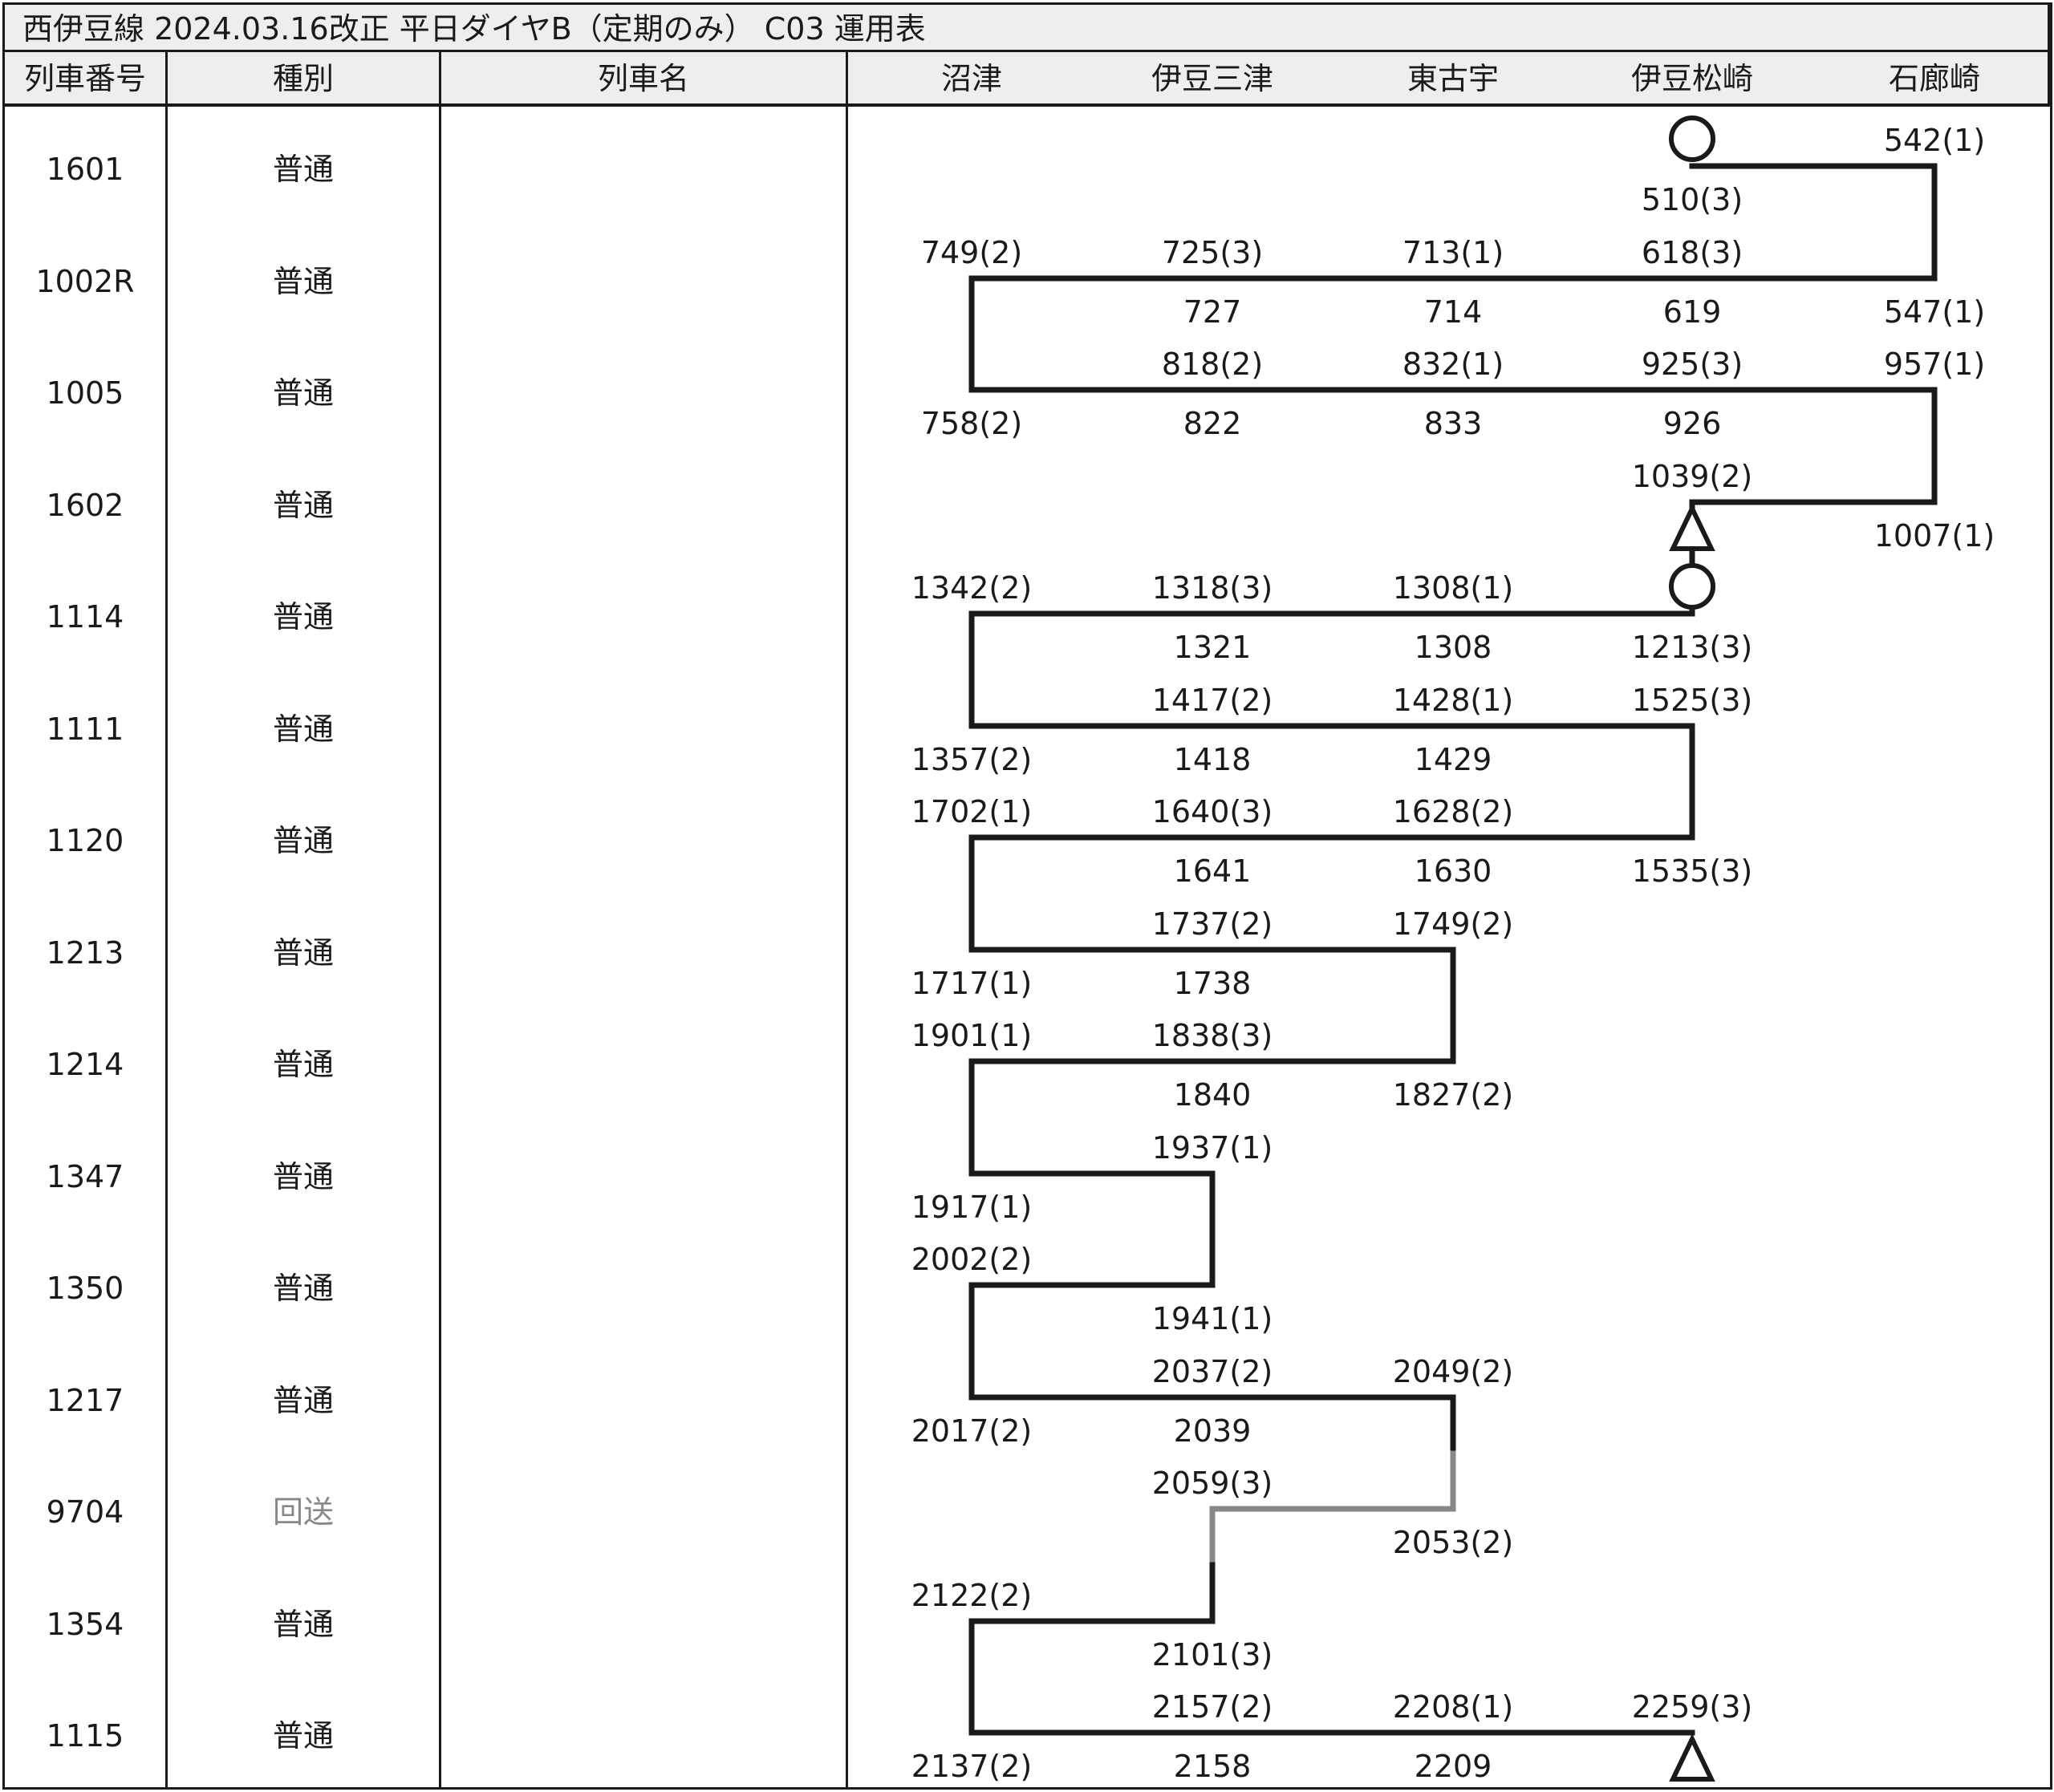  Describe the element at coordinates (1454, 760) in the screenshot. I see `time-label: 1429` at that location.